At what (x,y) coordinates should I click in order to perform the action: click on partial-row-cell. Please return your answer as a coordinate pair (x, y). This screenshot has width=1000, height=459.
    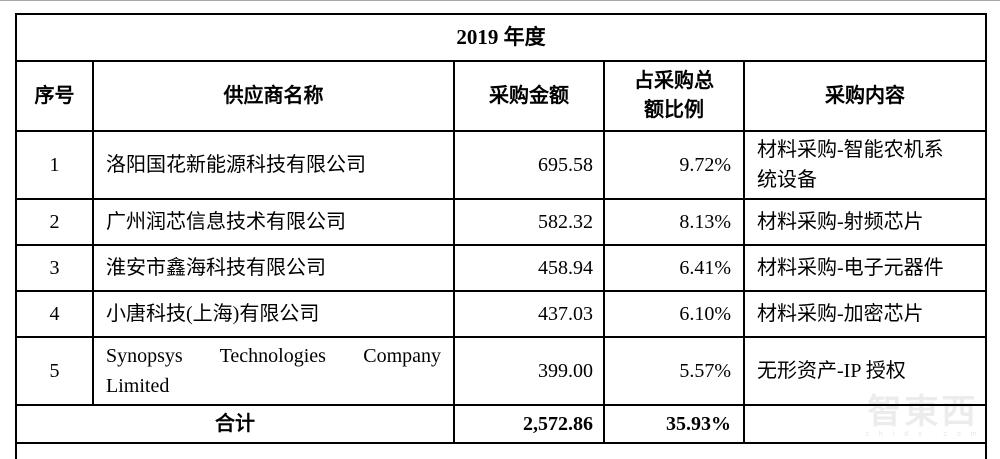
    Looking at the image, I should click on (501, 451).